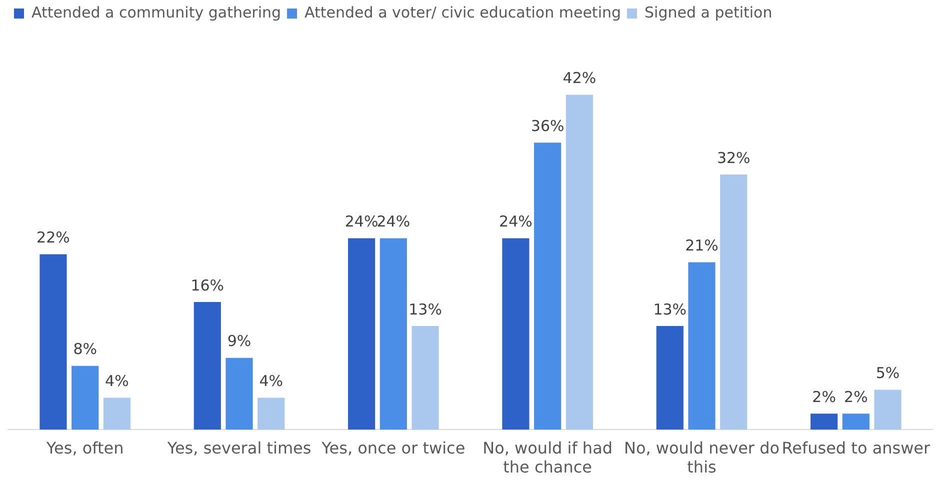 The height and width of the screenshot is (488, 941). What do you see at coordinates (547, 126) in the screenshot?
I see `data-label: 36%` at bounding box center [547, 126].